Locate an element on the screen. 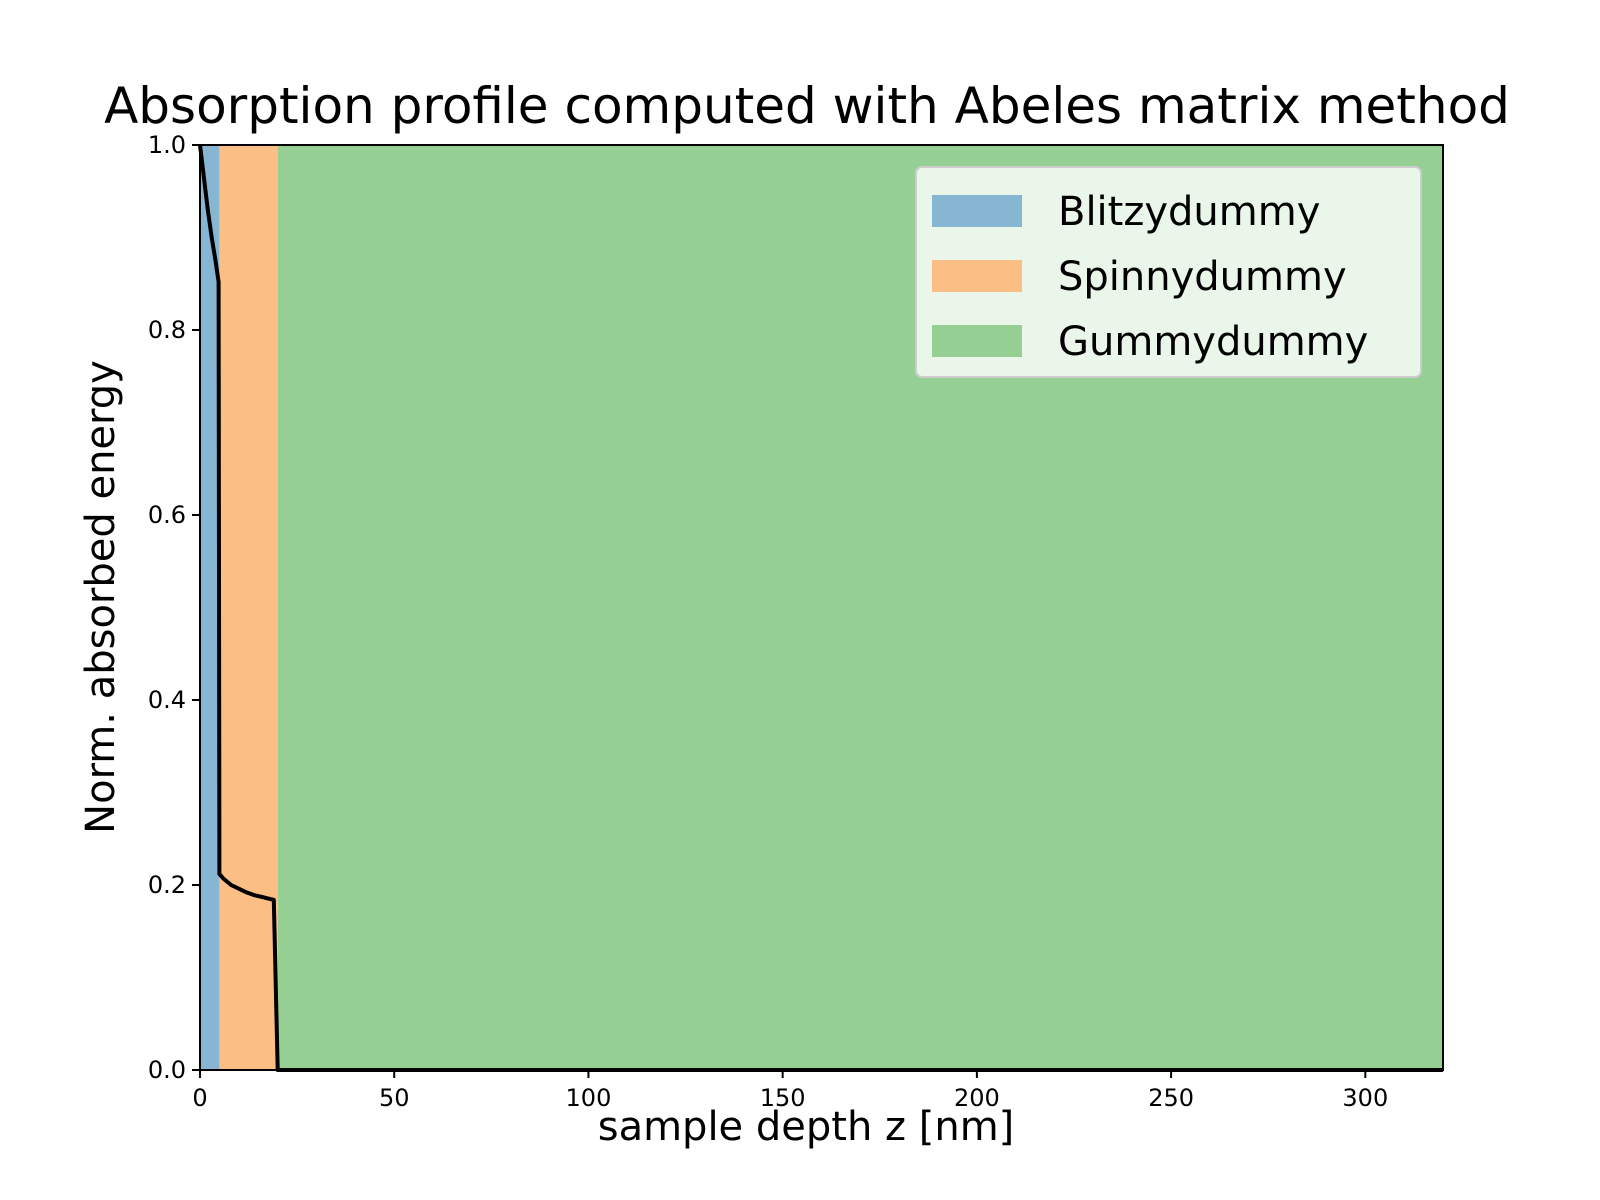 Image resolution: width=1600 pixels, height=1200 pixels. legend-entry-label: Blitzydummy is located at coordinates (1189, 212).